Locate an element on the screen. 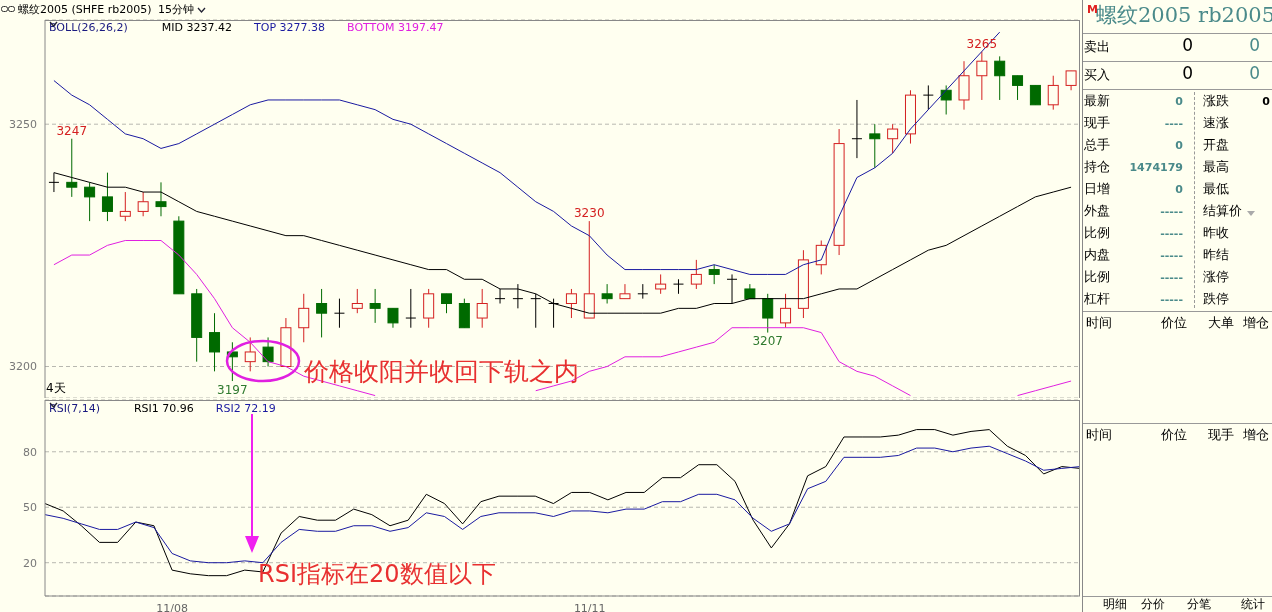  annotation: 4天 is located at coordinates (56, 388).